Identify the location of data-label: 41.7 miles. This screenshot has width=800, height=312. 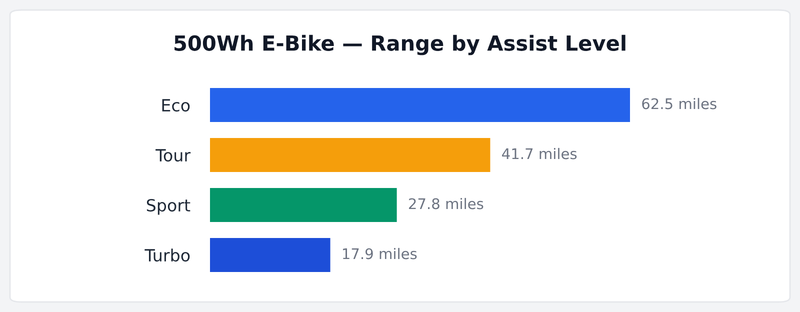
(539, 154).